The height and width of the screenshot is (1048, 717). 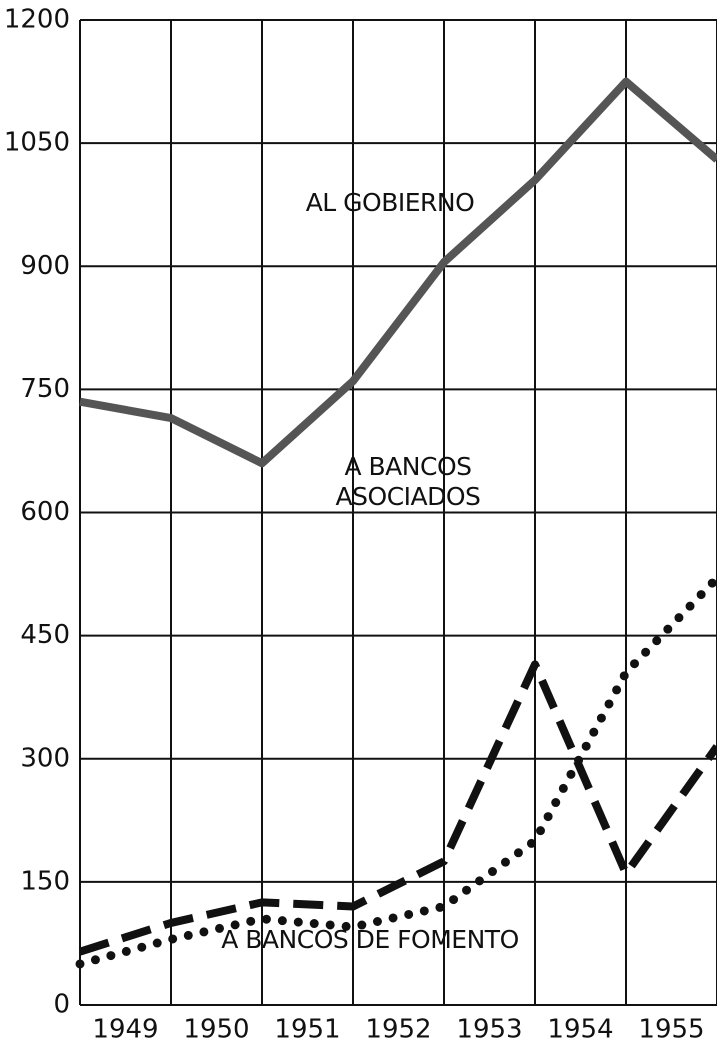 I want to click on series-label: AL GOBIERNO, so click(x=390, y=202).